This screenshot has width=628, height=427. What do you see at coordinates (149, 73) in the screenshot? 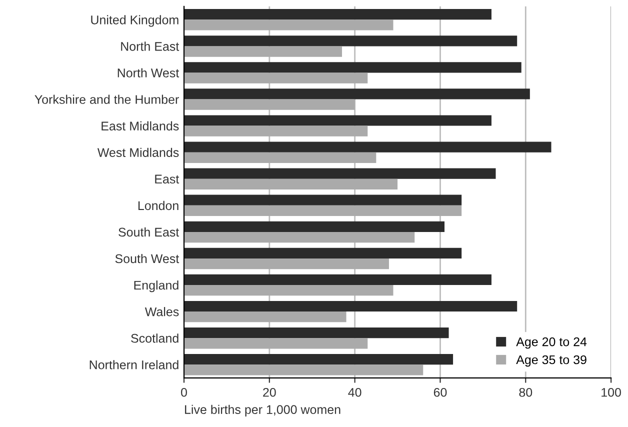
I see `y-tick-label: North West` at bounding box center [149, 73].